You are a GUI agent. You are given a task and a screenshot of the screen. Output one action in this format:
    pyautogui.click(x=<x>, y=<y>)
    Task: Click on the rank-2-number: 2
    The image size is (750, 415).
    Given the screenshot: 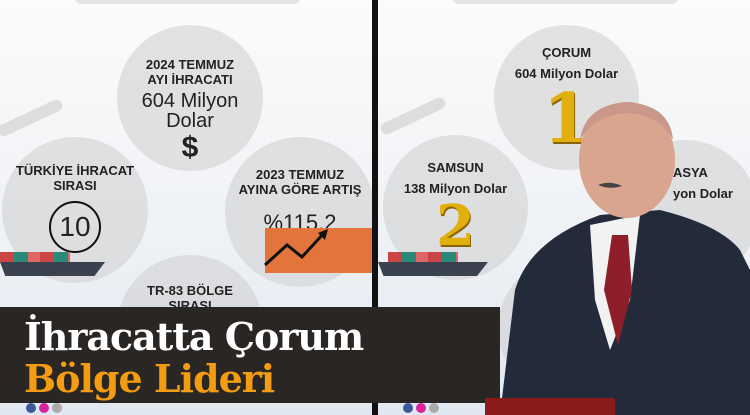 What is the action you would take?
    pyautogui.click(x=455, y=226)
    